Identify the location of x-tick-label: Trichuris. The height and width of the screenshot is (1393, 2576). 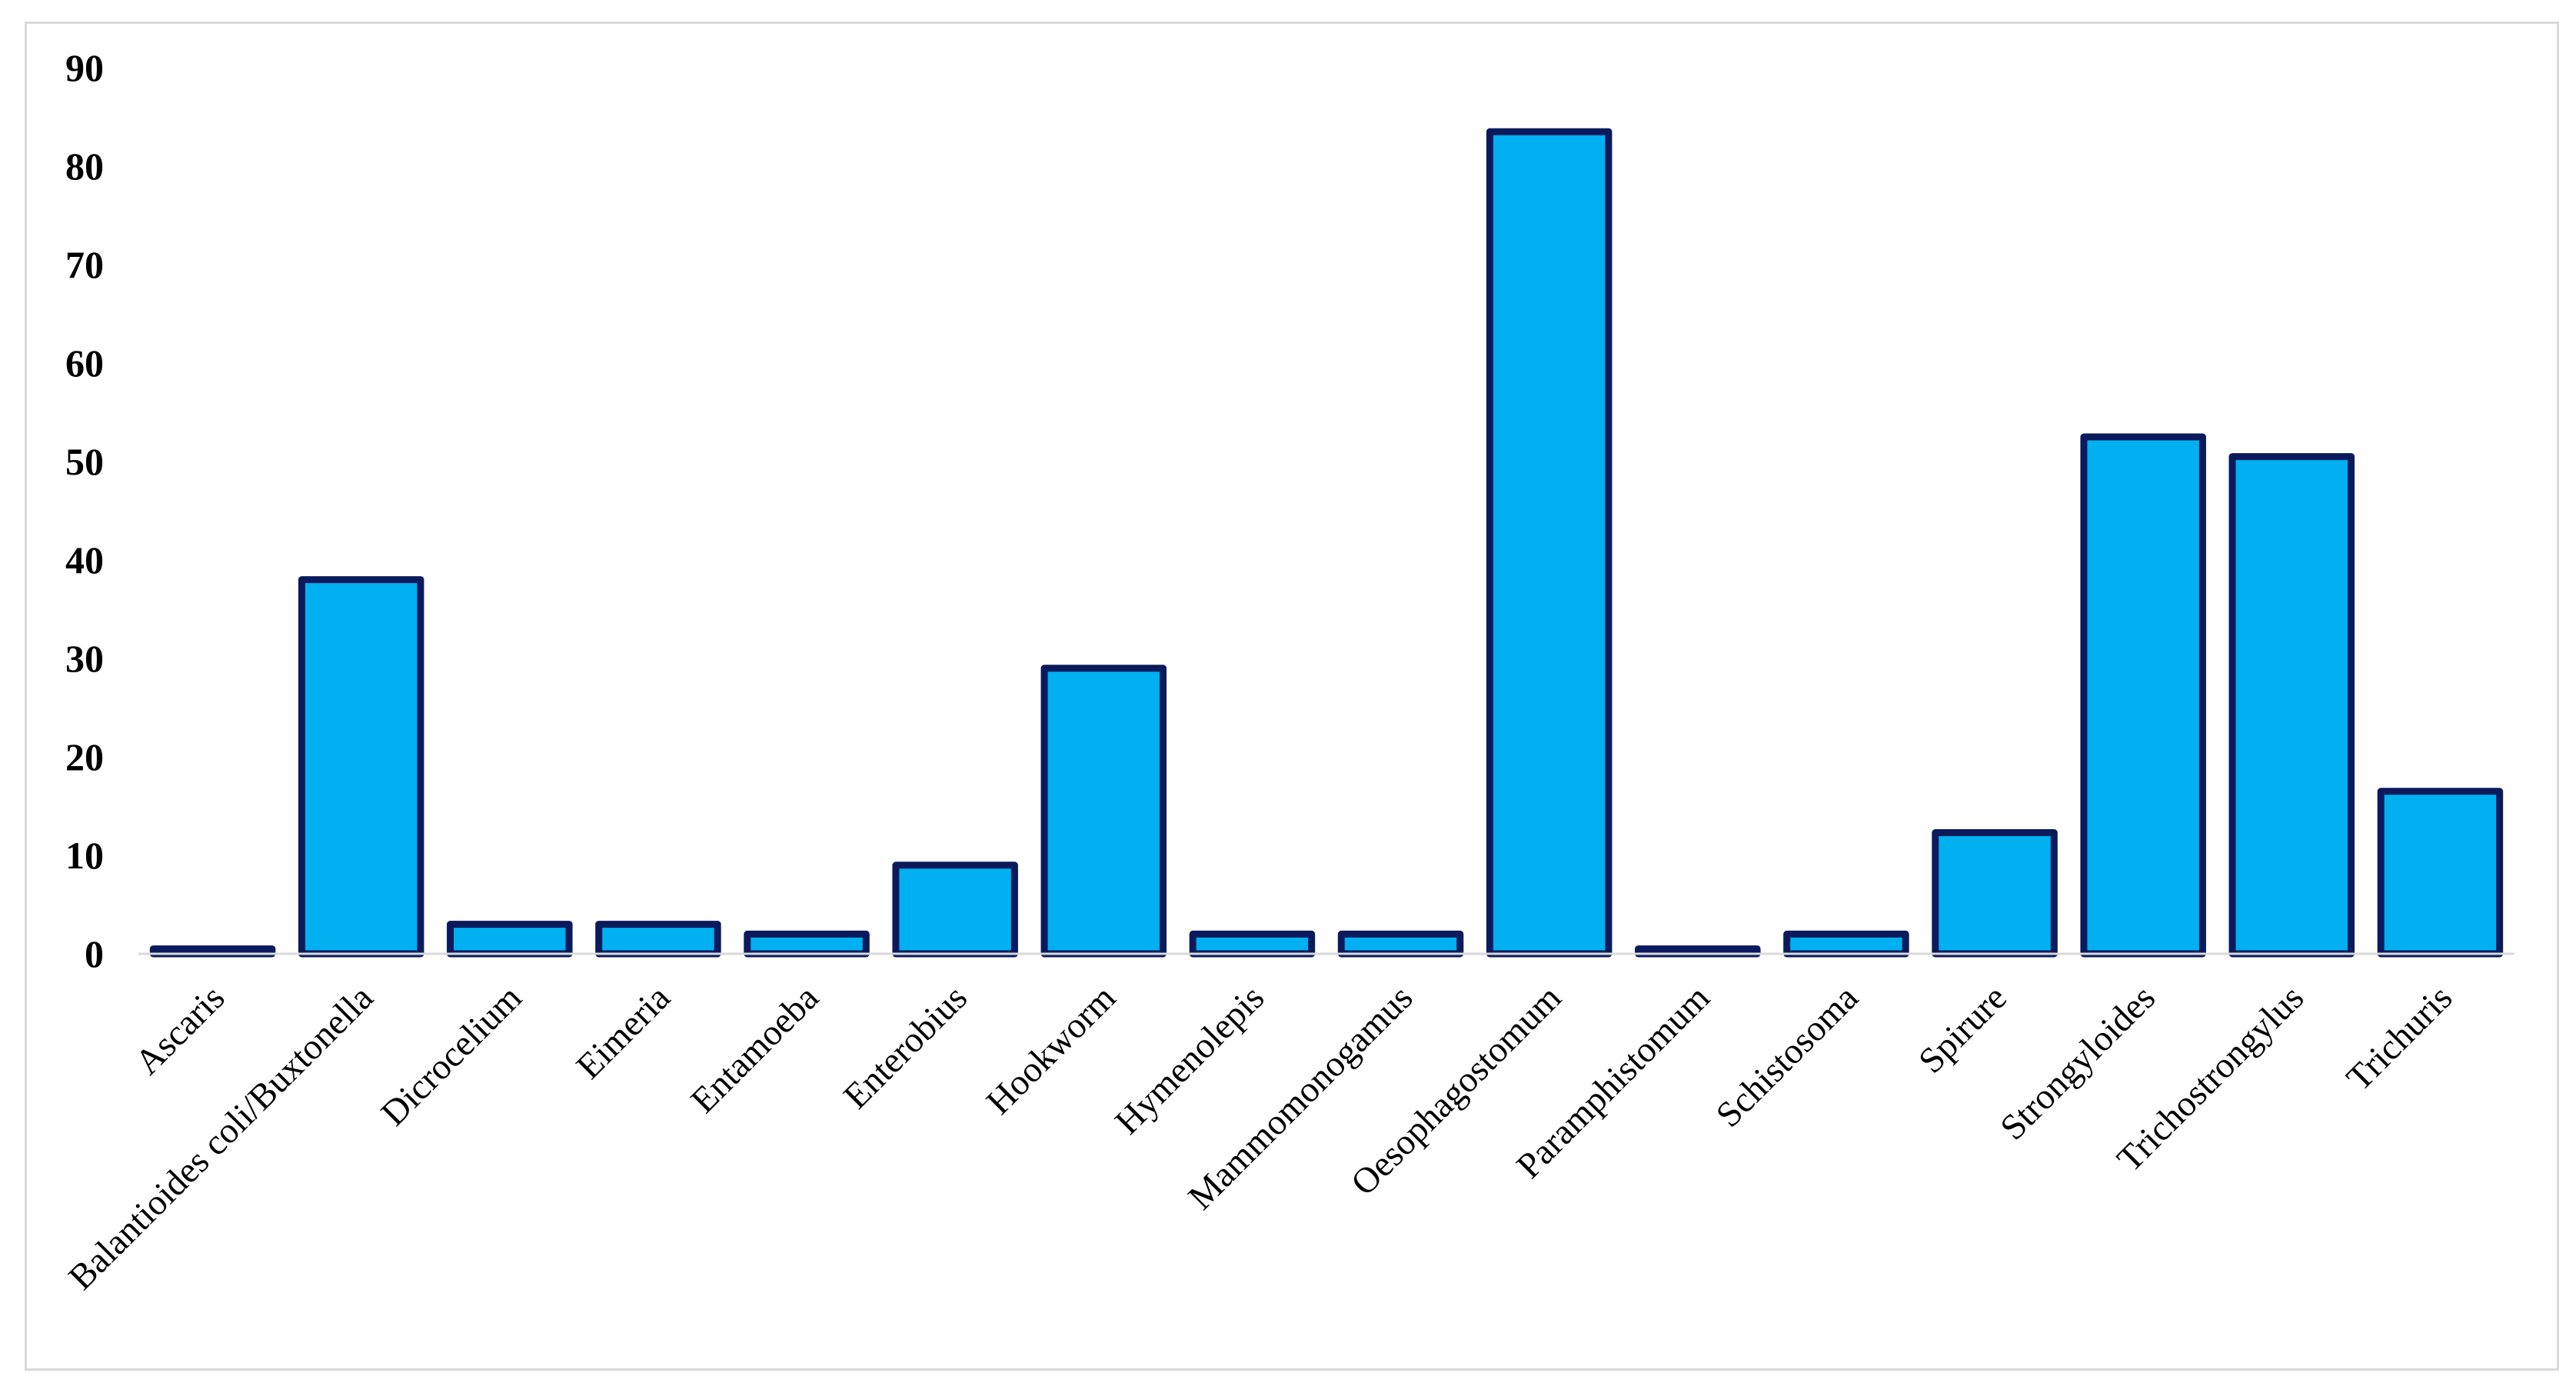
(2399, 1038).